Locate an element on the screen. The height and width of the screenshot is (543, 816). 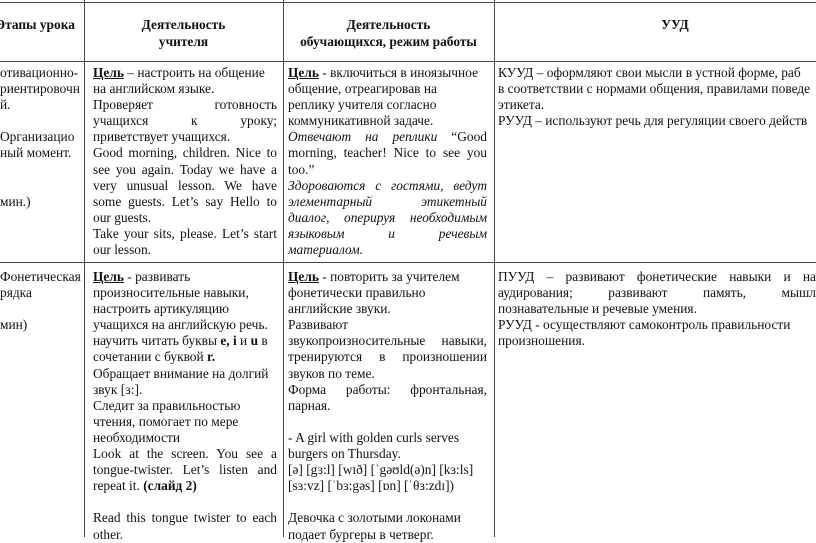
text-line: настроить артикуляцию is located at coordinates (185, 309).